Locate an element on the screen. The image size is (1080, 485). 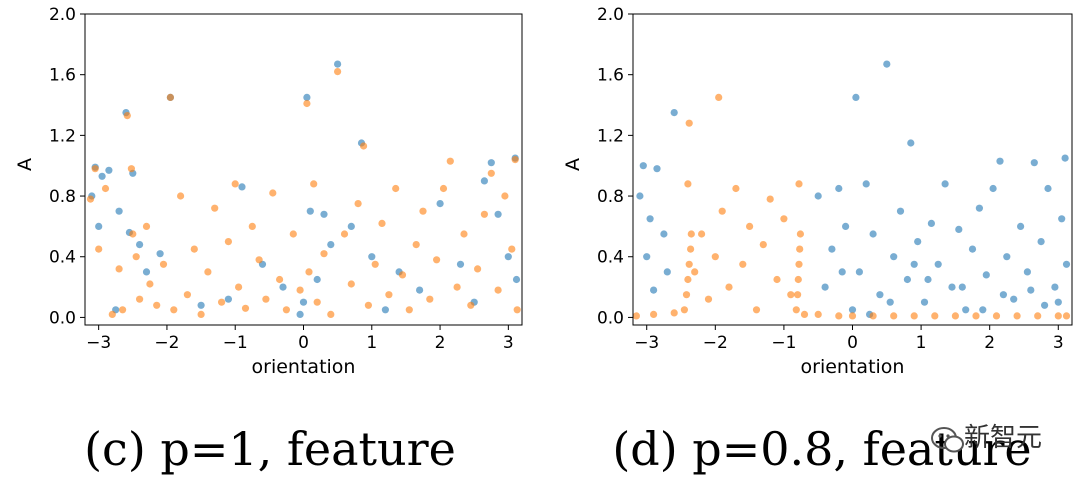
y-axis-label: A is located at coordinates (25, 164).